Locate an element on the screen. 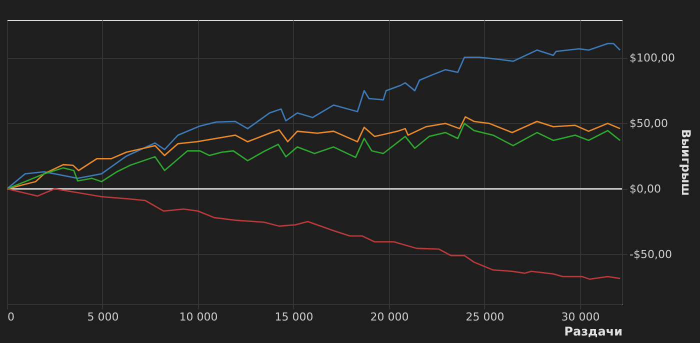 The image size is (700, 343). x-tick-label: 5 000 is located at coordinates (103, 317).